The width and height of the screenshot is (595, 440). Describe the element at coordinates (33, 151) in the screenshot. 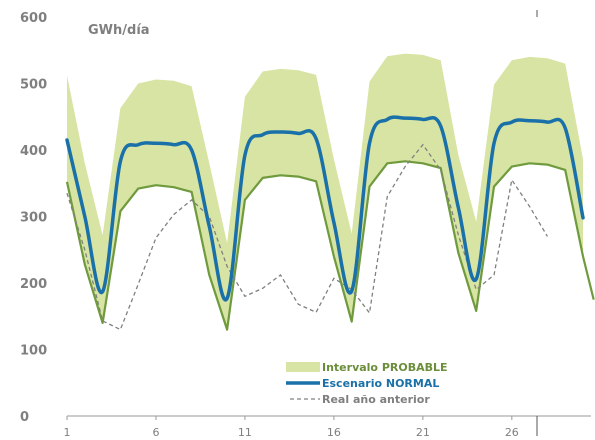

I see `y-tick-label: 400` at that location.